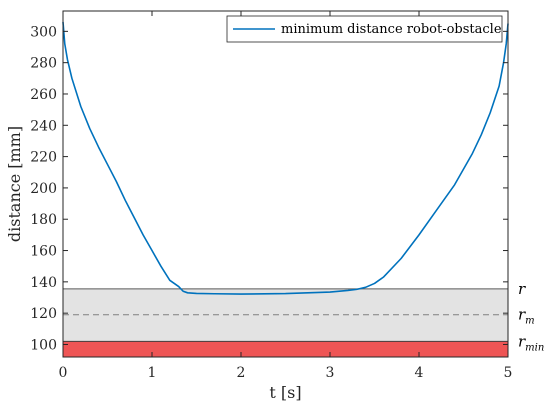 Image resolution: width=550 pixels, height=410 pixels. What do you see at coordinates (63, 373) in the screenshot?
I see `x-tick-label: 0` at bounding box center [63, 373].